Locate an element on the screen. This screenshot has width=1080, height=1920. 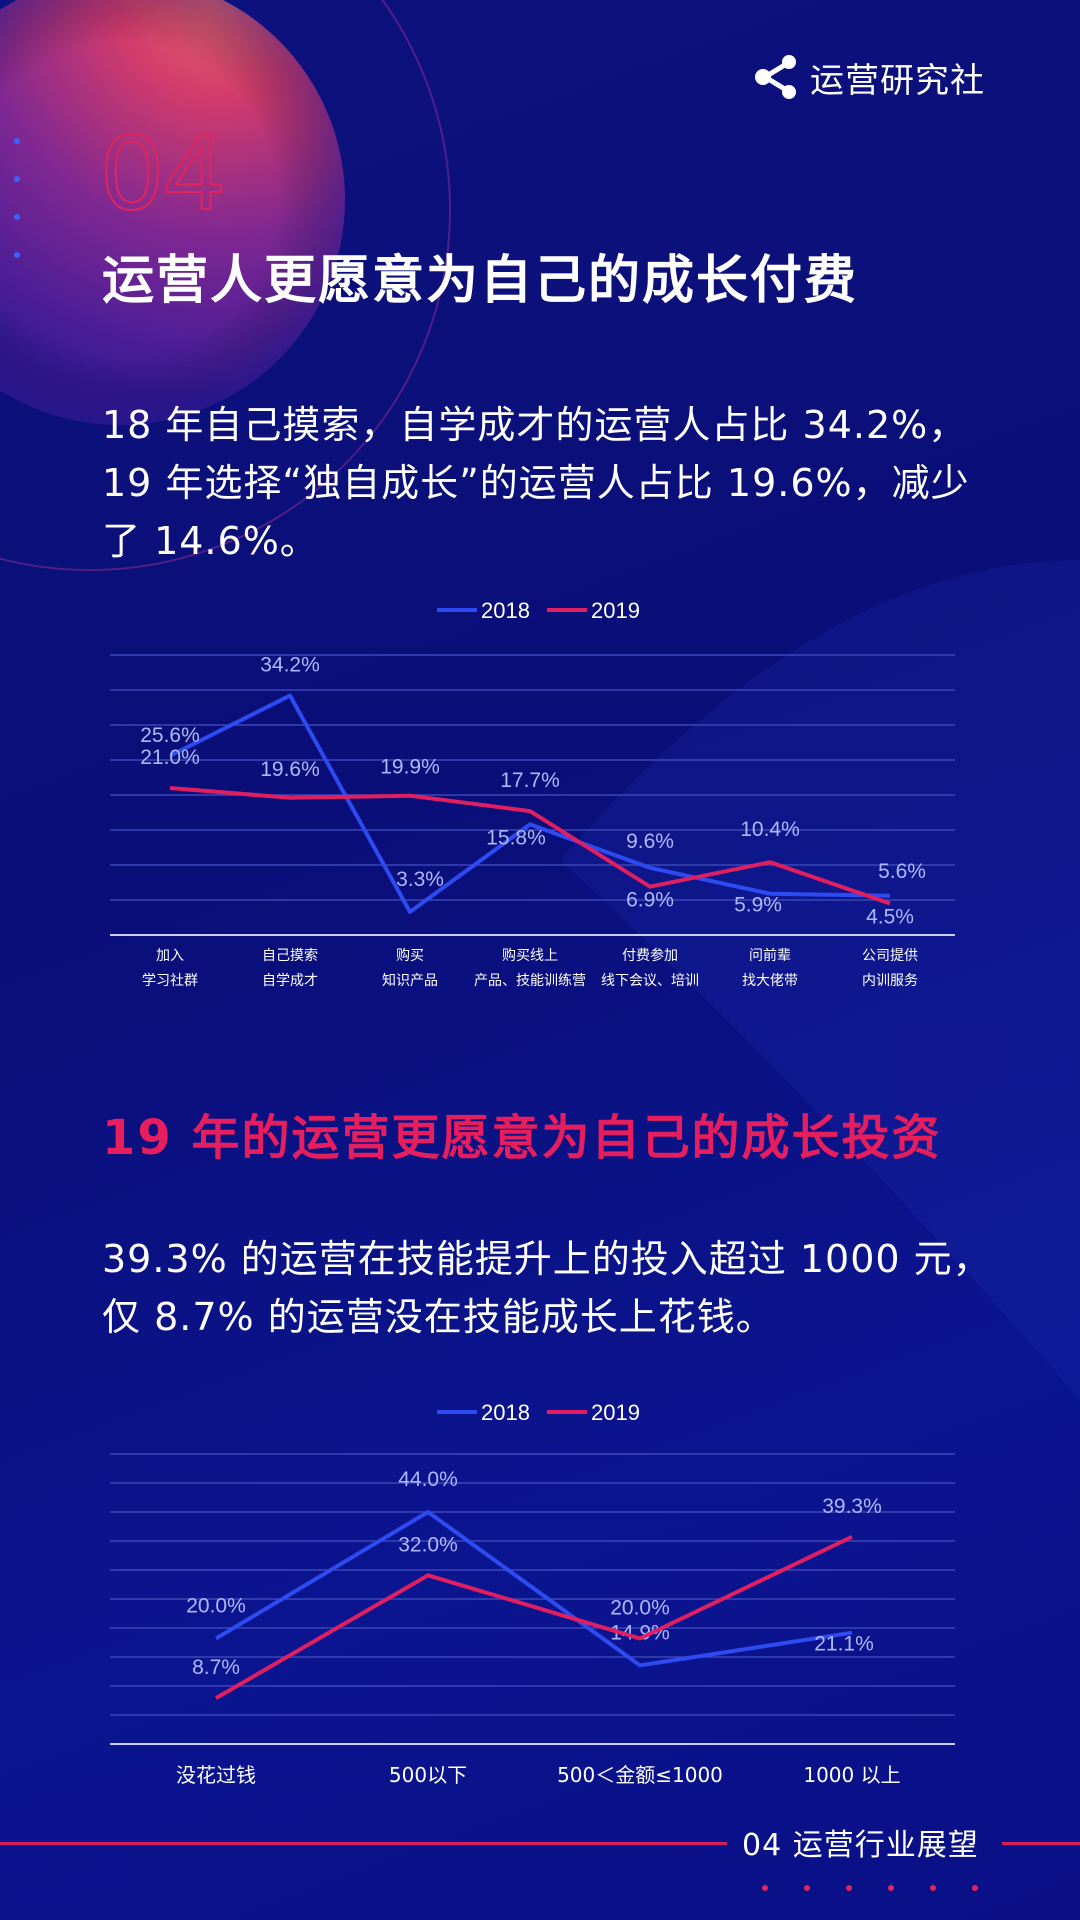
data-label: 39.3% is located at coordinates (852, 1506).